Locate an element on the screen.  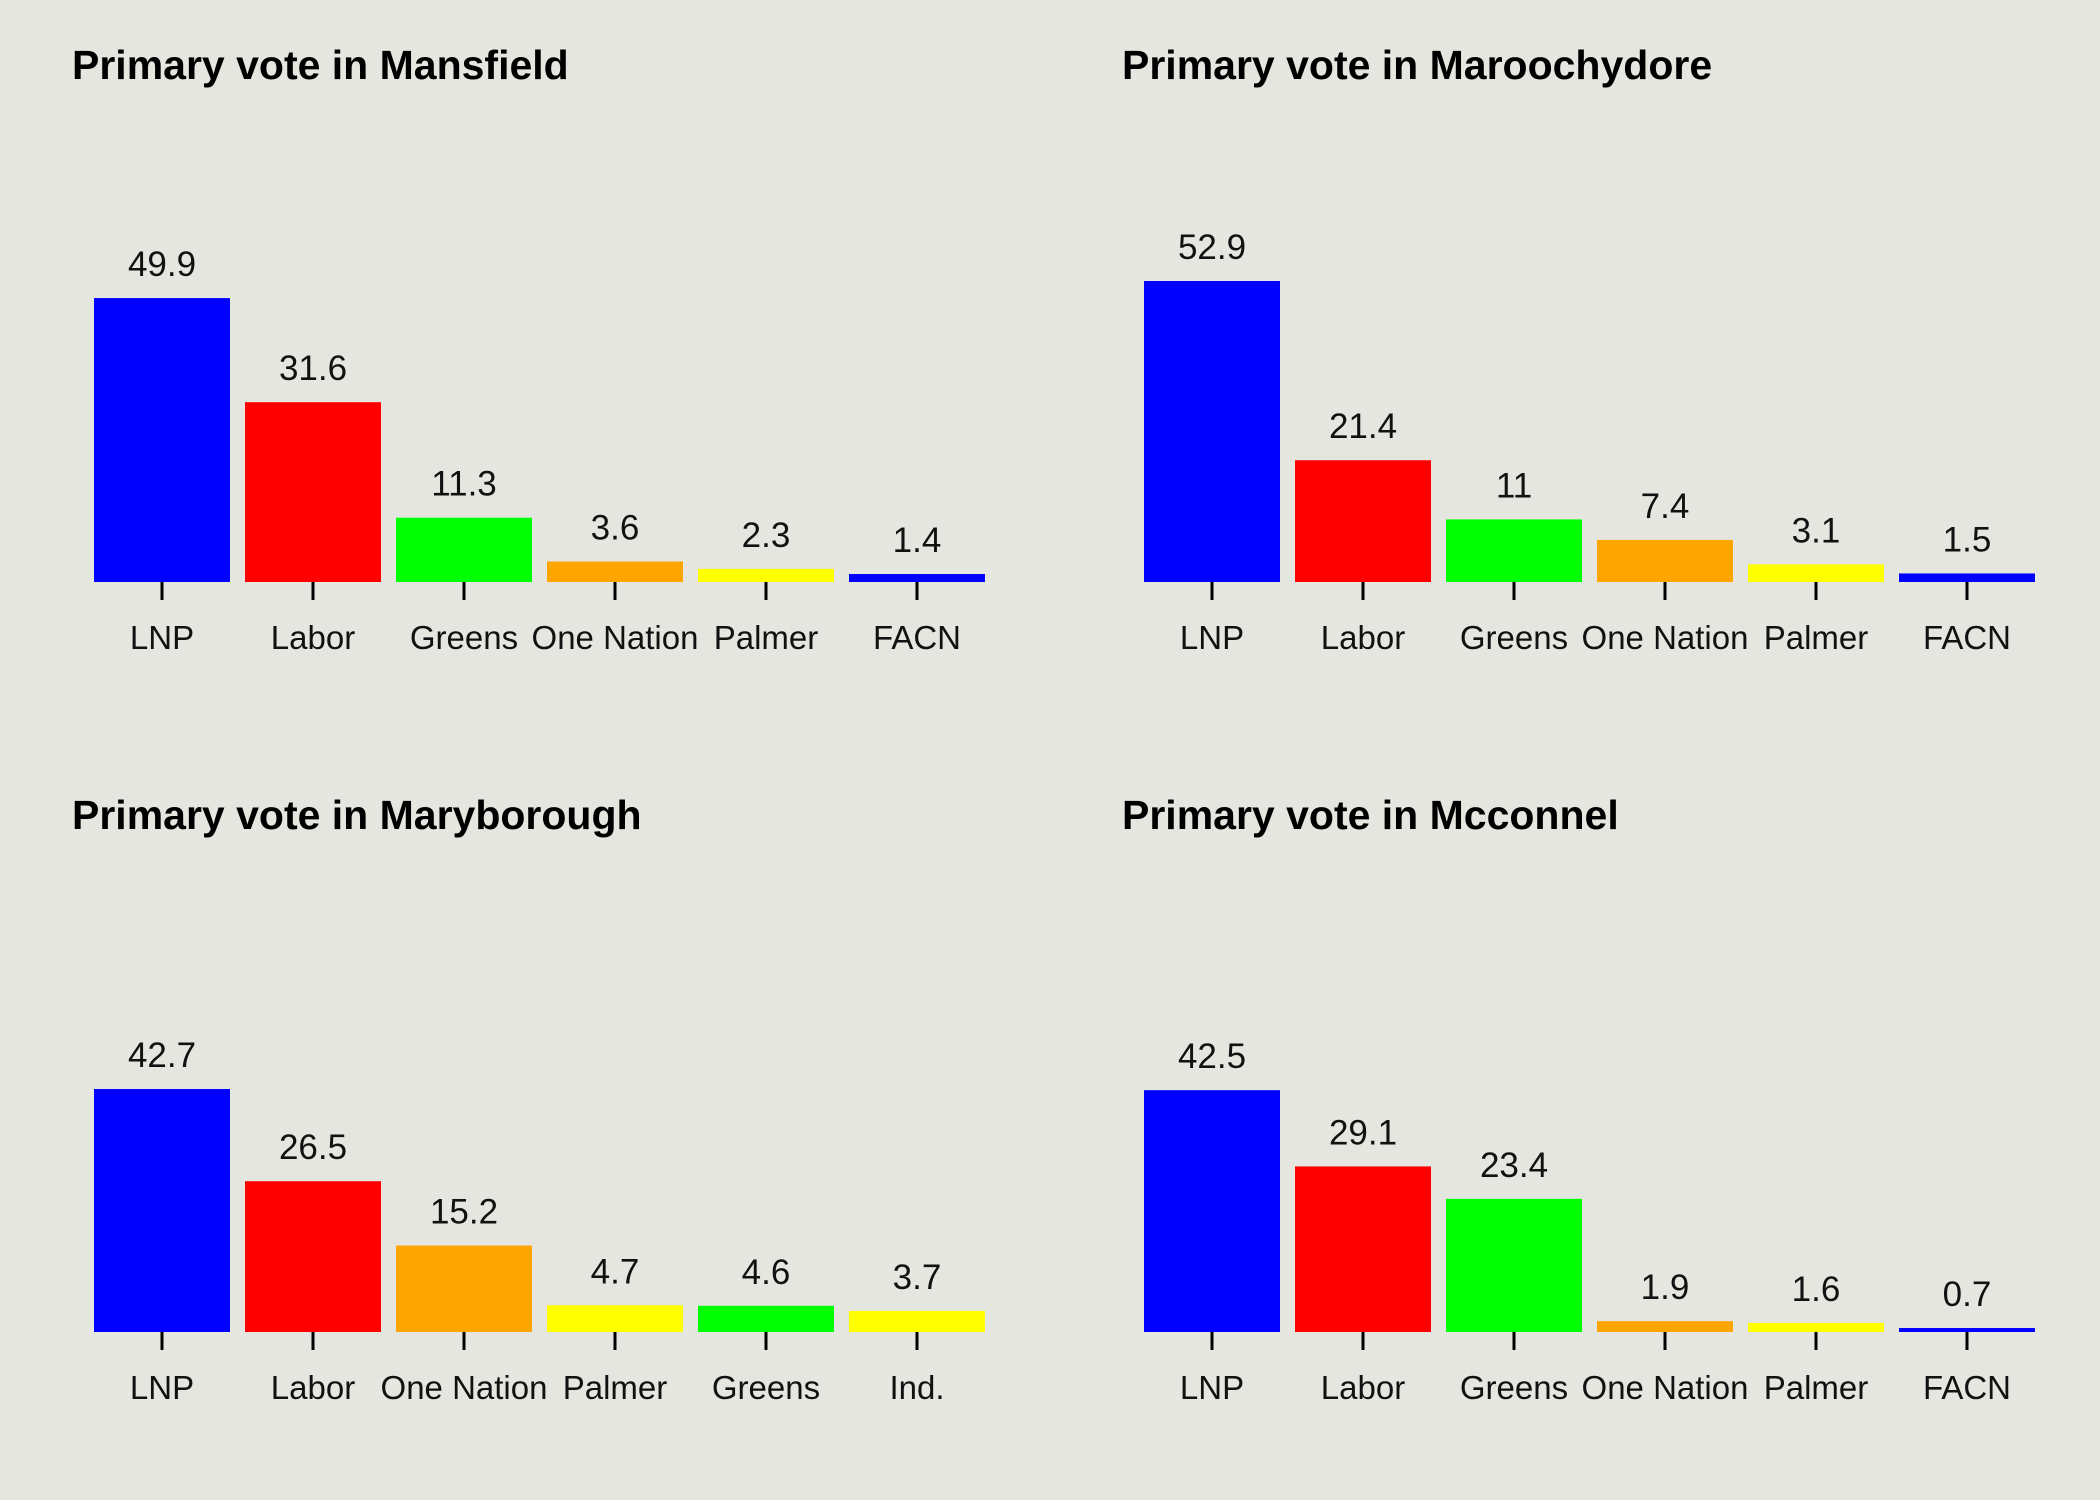
data-label: 1.4 is located at coordinates (917, 540).